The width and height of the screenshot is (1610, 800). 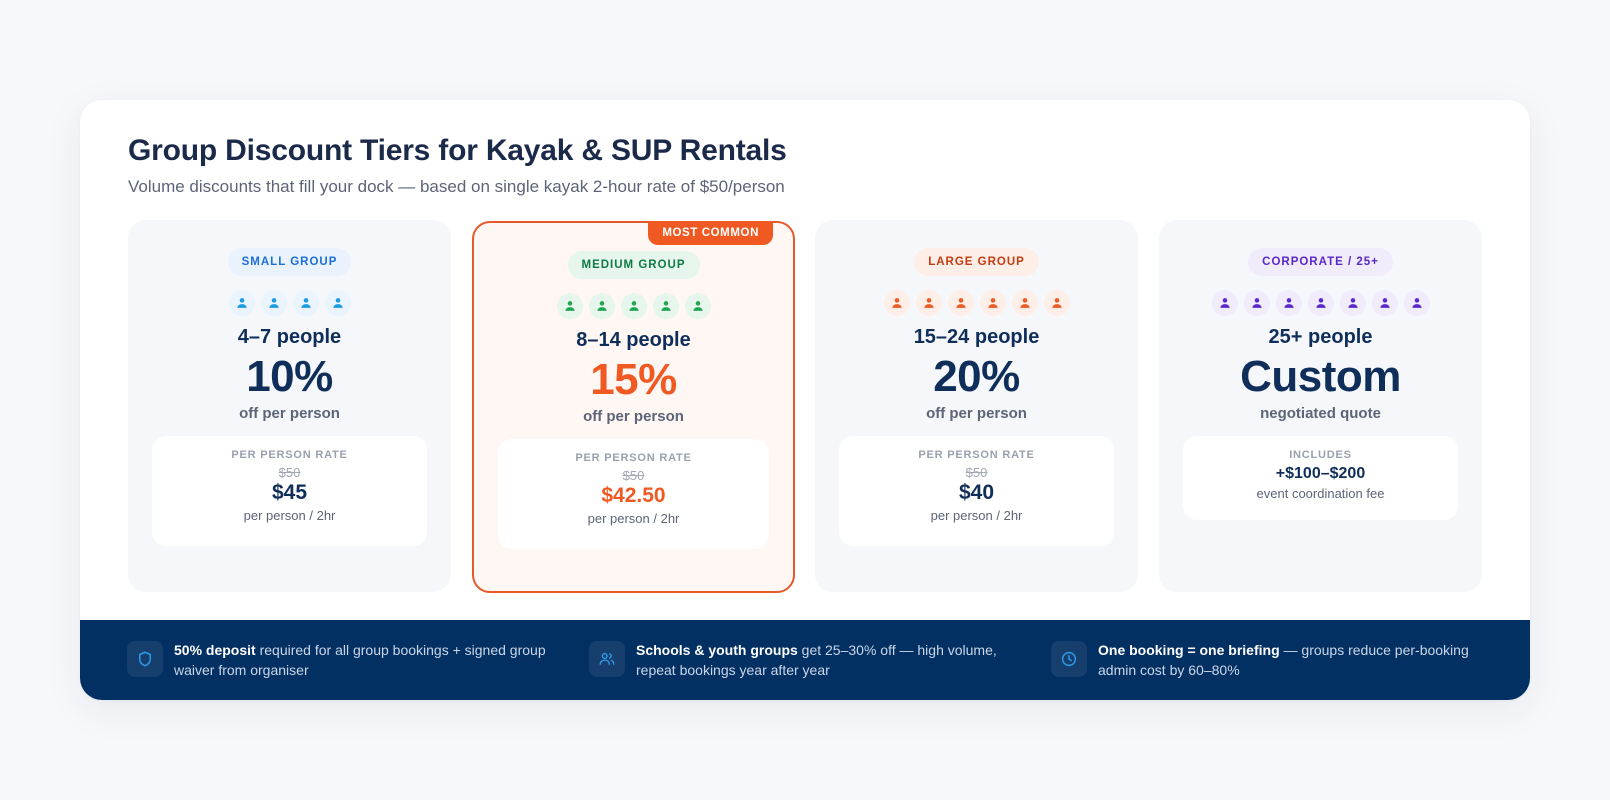 I want to click on includes-value: +$100–$200, so click(x=1320, y=473).